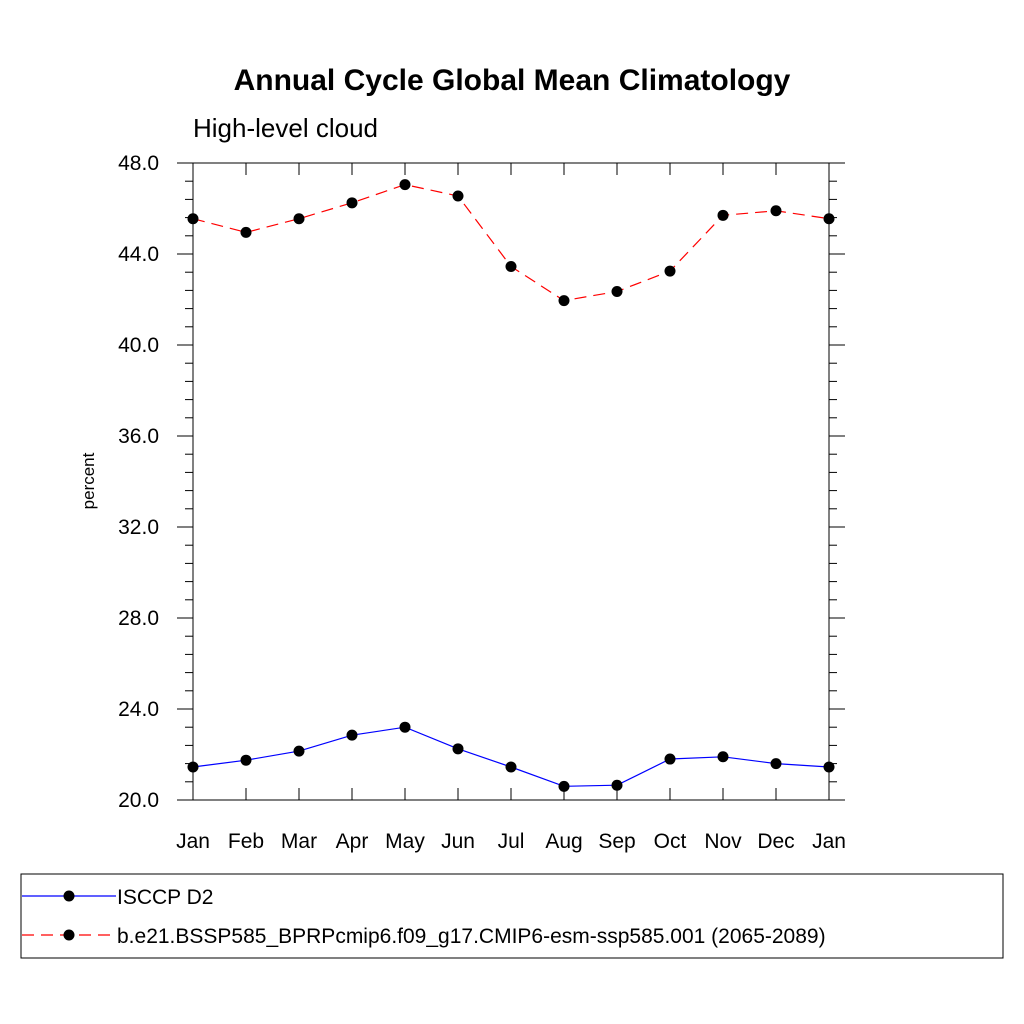 Image resolution: width=1024 pixels, height=1024 pixels. Describe the element at coordinates (138, 436) in the screenshot. I see `y-tick-label: 36.0` at that location.